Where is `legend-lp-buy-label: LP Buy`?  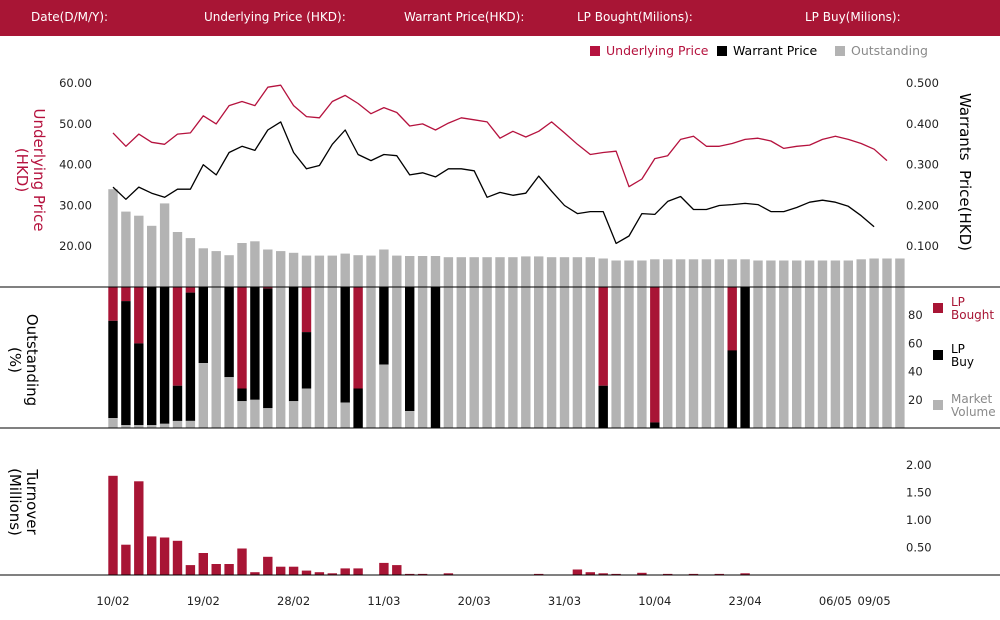
legend-lp-buy-label: LP Buy is located at coordinates (962, 355).